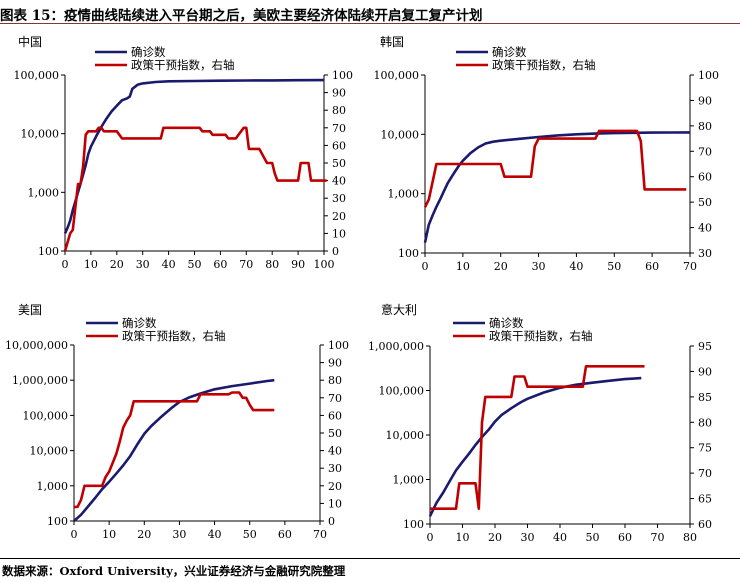  Describe the element at coordinates (298, 264) in the screenshot. I see `x-tick-label: 90` at that location.